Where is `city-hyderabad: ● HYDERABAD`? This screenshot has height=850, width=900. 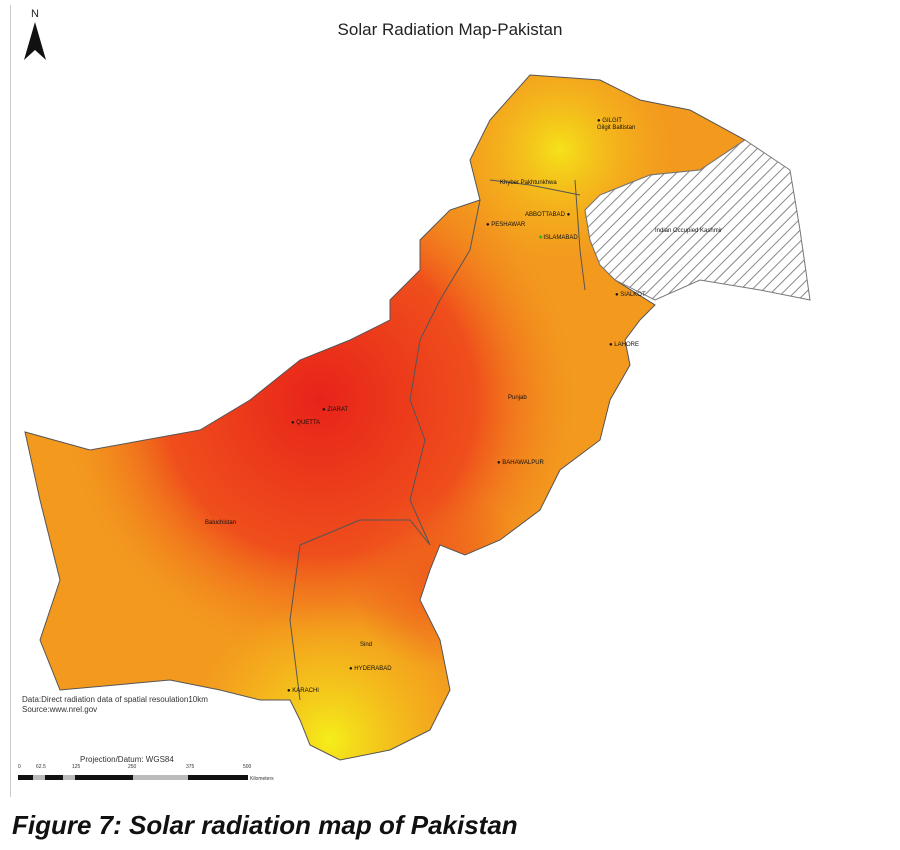 city-hyderabad: ● HYDERABAD is located at coordinates (370, 669).